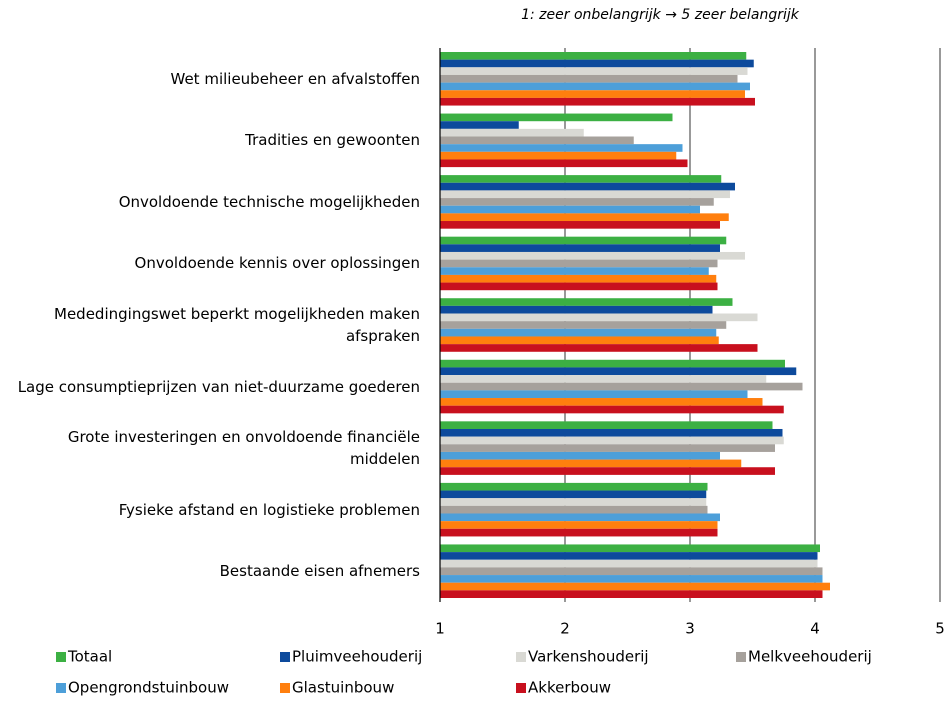 Image resolution: width=951 pixels, height=727 pixels. I want to click on category-label: Onvoldoende kennis over oplossingen, so click(277, 263).